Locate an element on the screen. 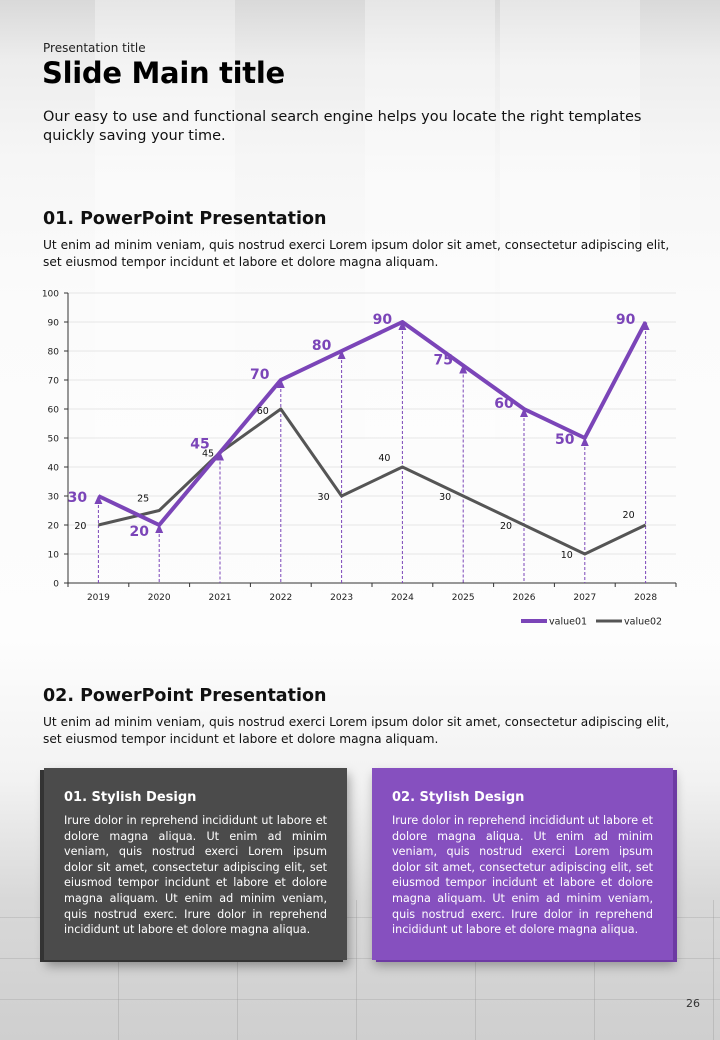 This screenshot has width=720, height=1040. y-tick-label: 30 is located at coordinates (54, 498).